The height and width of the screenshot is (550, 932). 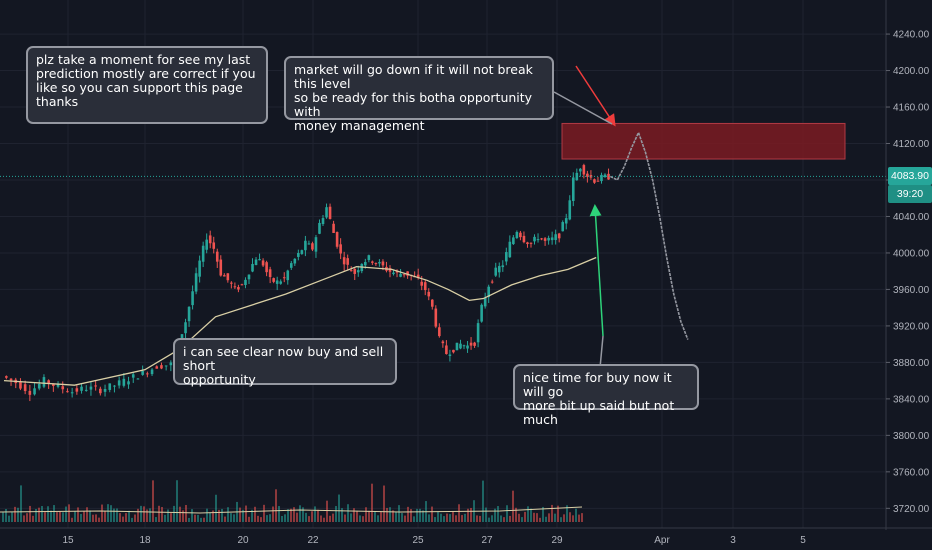 What do you see at coordinates (910, 194) in the screenshot?
I see `countdown-label: 39:20` at bounding box center [910, 194].